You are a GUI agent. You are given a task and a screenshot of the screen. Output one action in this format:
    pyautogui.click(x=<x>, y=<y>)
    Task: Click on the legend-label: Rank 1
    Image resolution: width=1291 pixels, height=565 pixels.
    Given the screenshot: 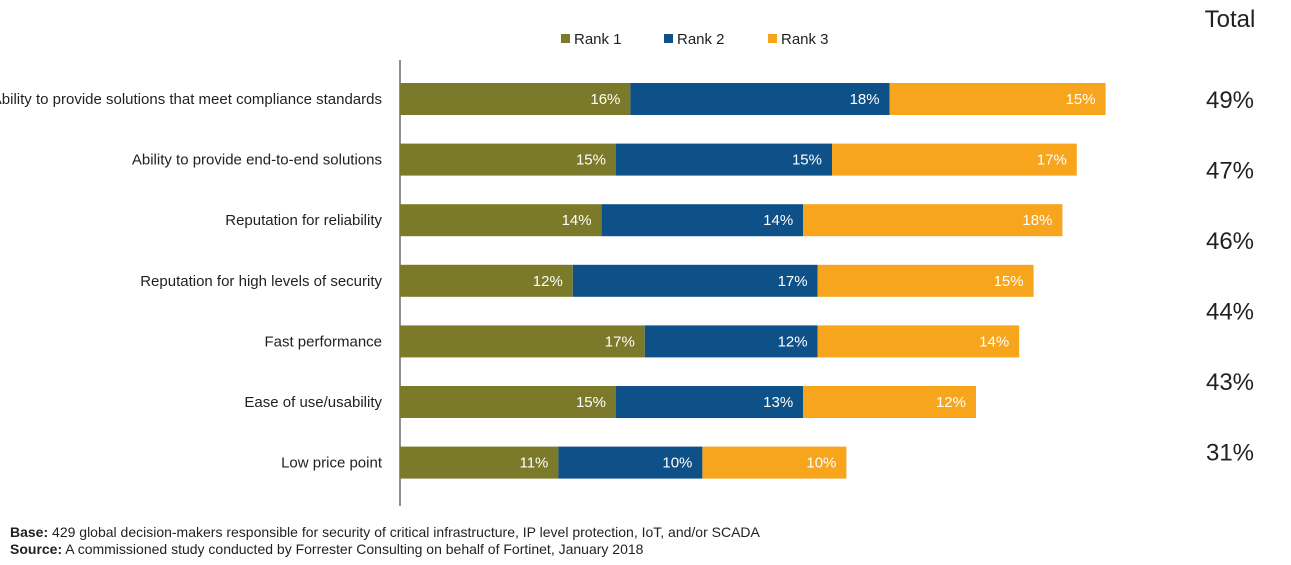 What is the action you would take?
    pyautogui.click(x=598, y=39)
    